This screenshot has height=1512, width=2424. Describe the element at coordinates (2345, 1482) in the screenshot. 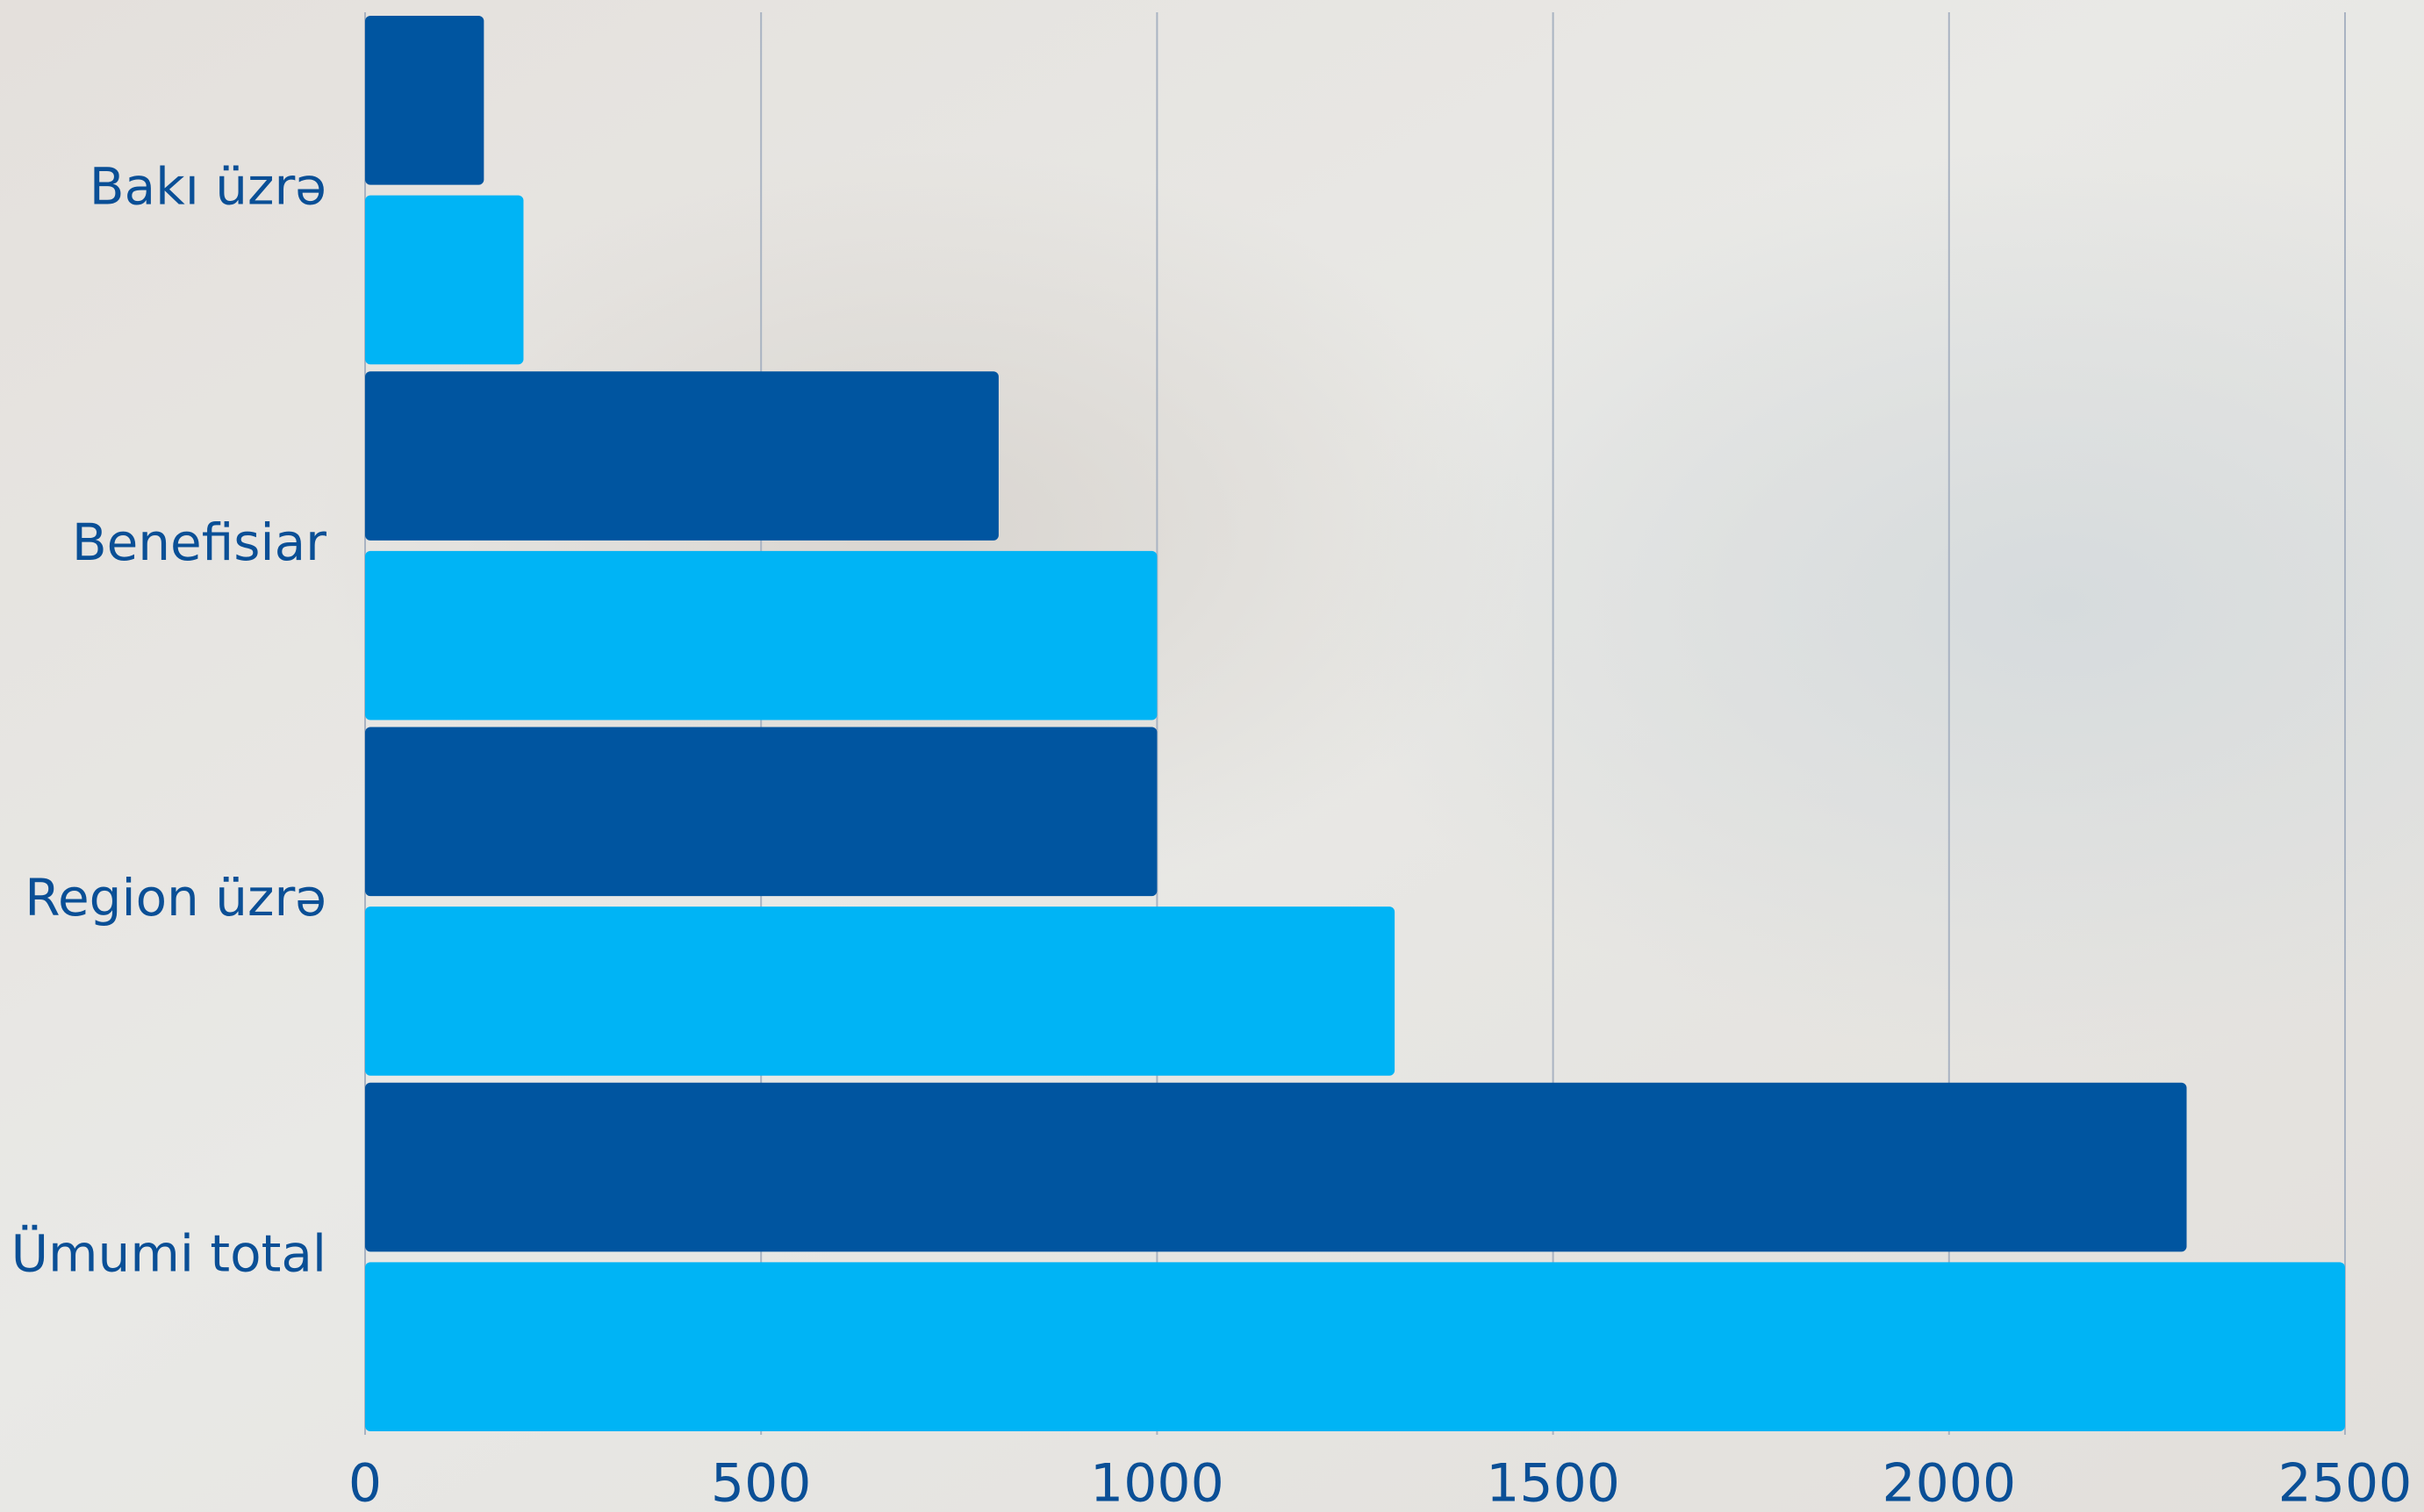

I see `x-tick-label: 2500` at that location.